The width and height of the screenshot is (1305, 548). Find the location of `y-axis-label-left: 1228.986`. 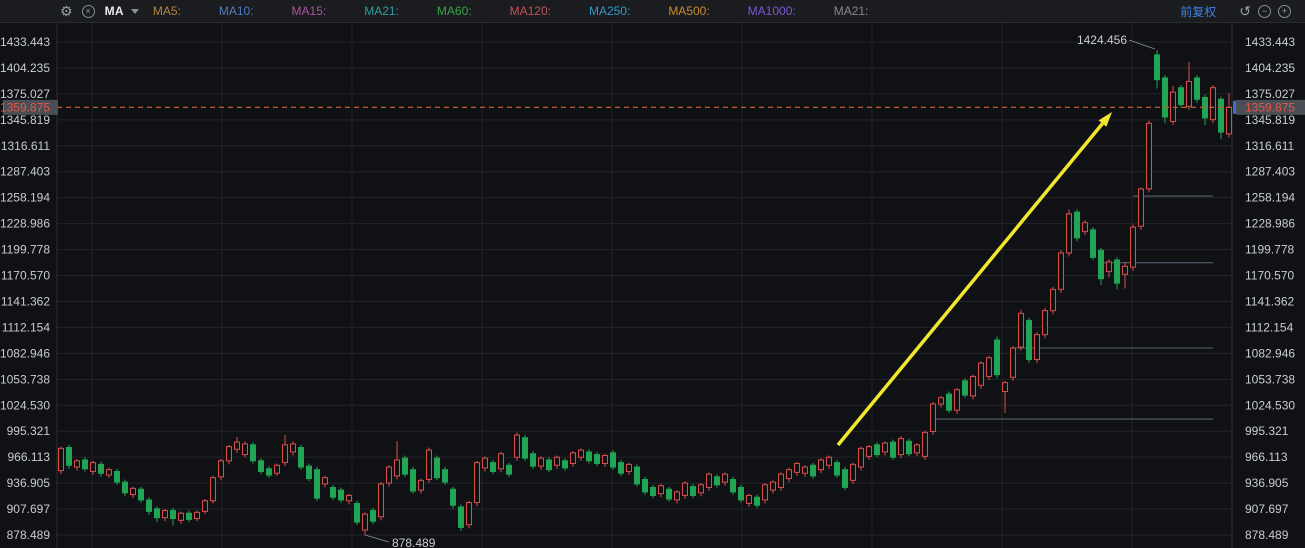

y-axis-label-left: 1228.986 is located at coordinates (25, 224).